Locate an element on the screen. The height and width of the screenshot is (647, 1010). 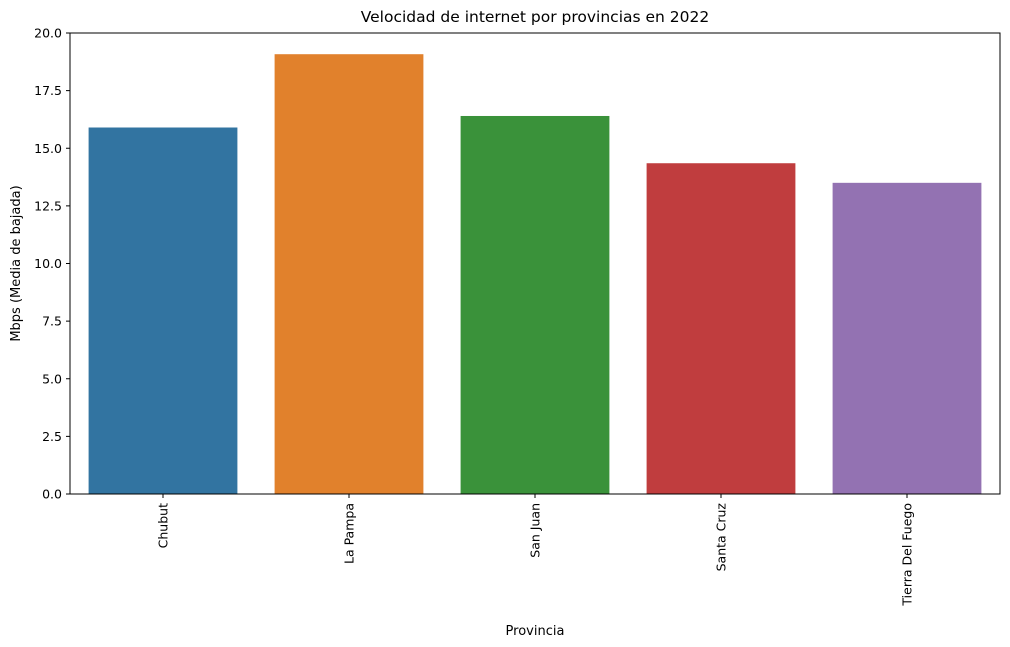
bar-chubut is located at coordinates (163, 310).